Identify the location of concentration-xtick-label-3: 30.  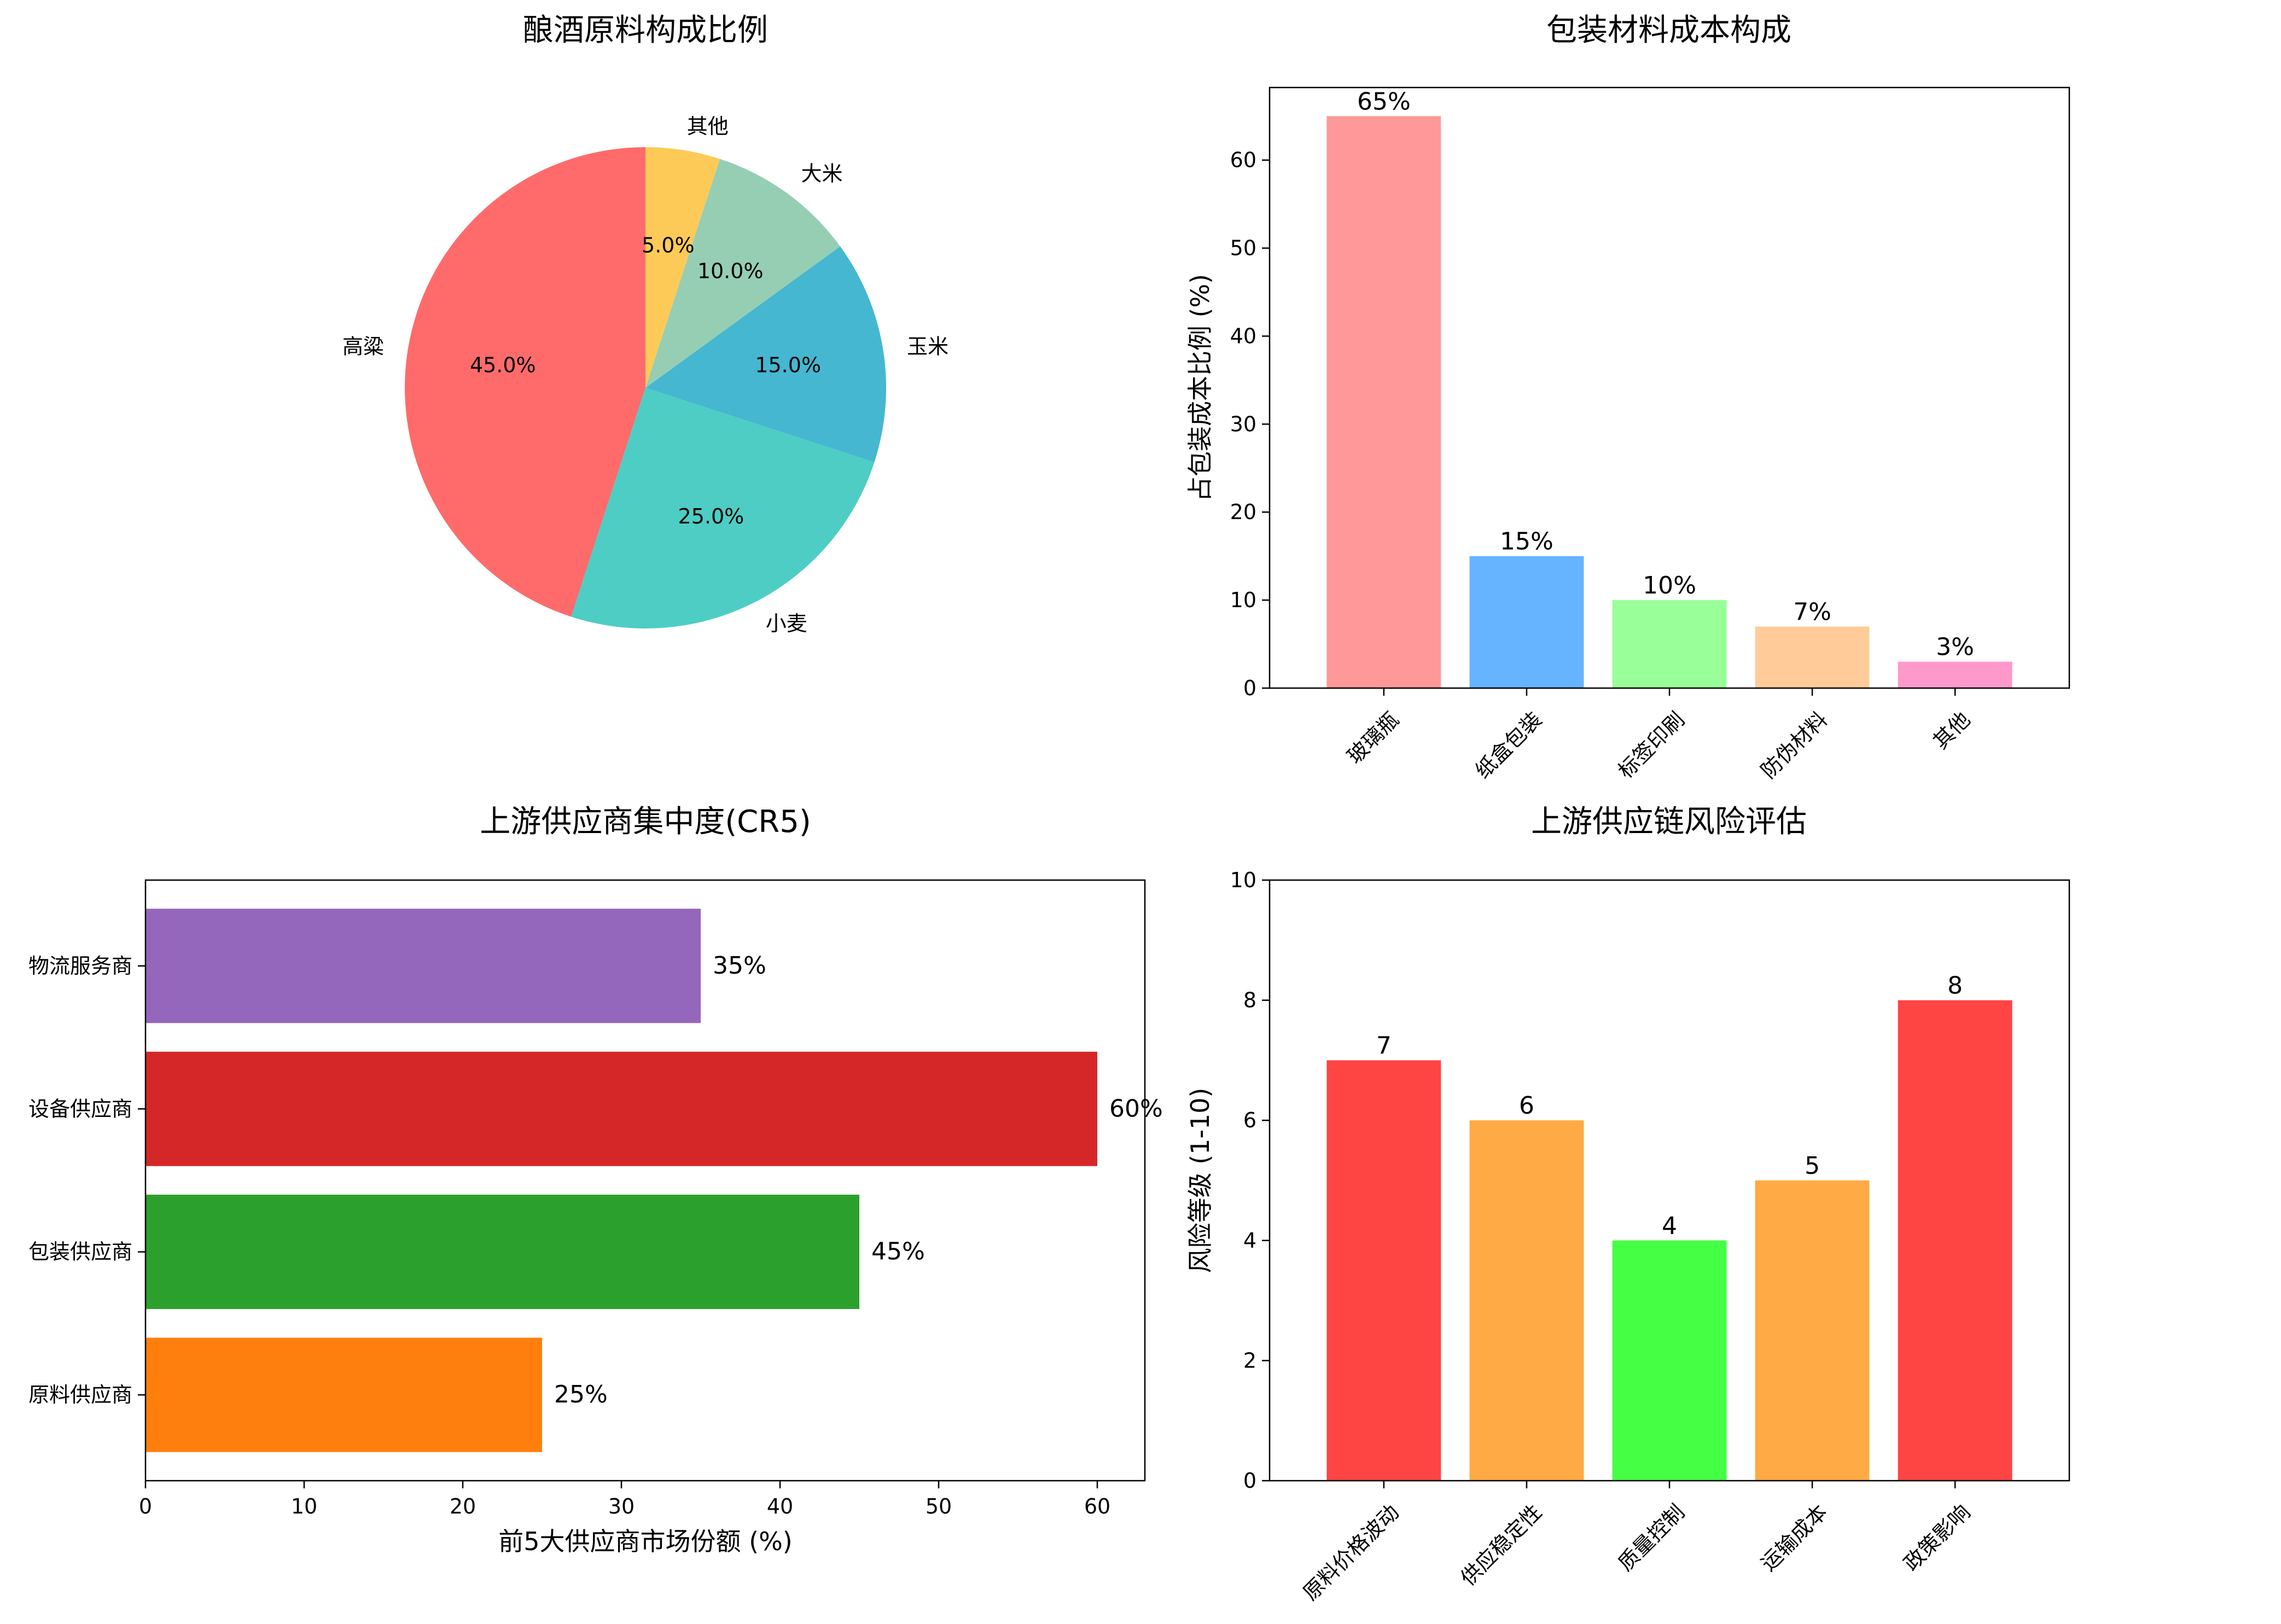
(621, 1506).